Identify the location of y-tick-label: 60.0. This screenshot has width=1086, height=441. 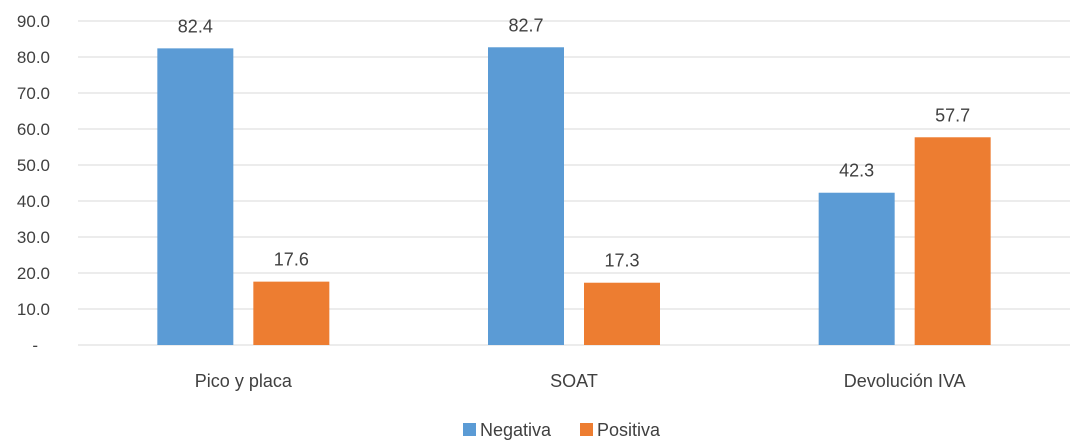
(33, 129).